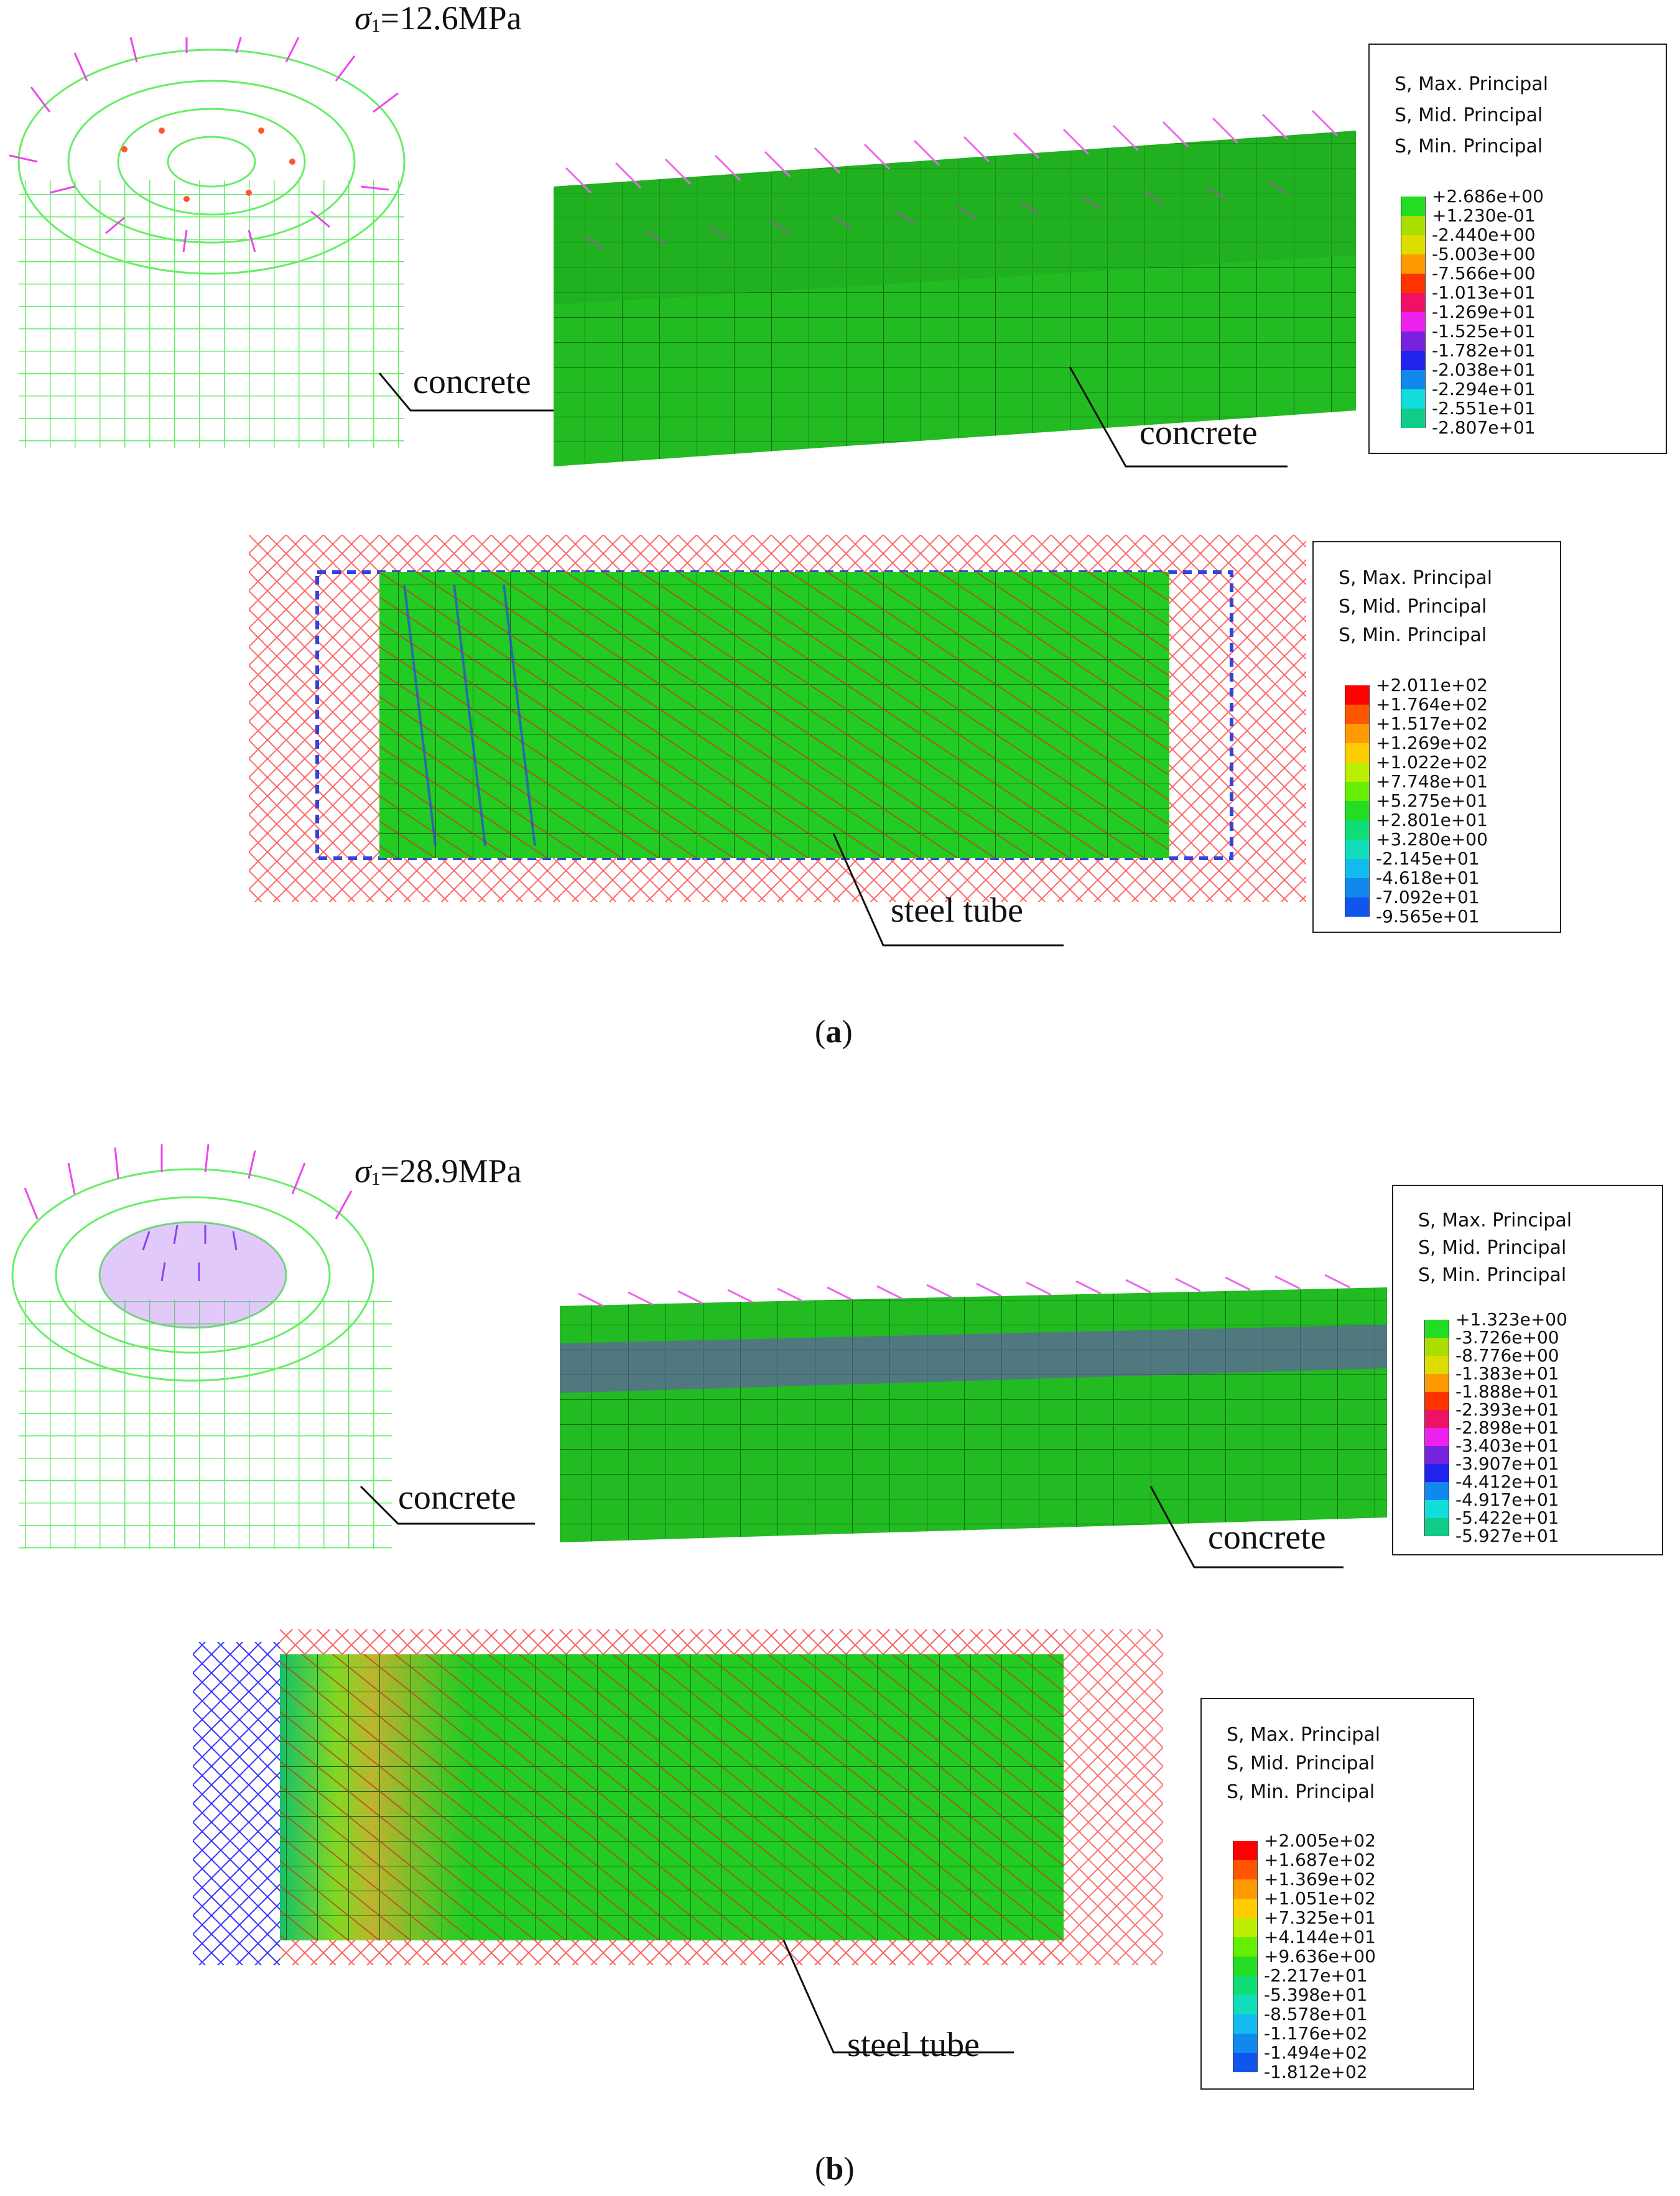 Image resolution: width=1680 pixels, height=2196 pixels. I want to click on b-sigma-value: =28.9MPa, so click(451, 1171).